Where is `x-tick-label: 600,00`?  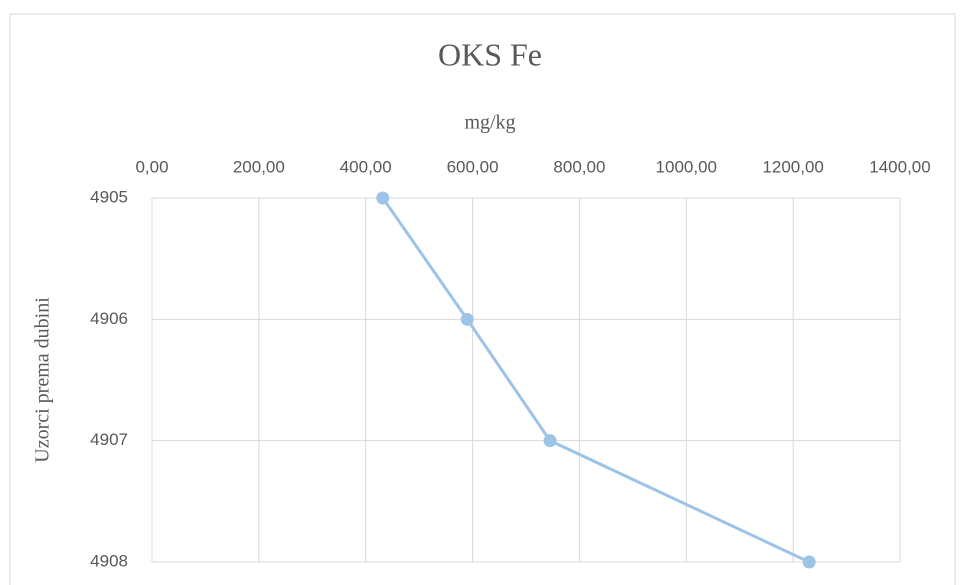 x-tick-label: 600,00 is located at coordinates (473, 166).